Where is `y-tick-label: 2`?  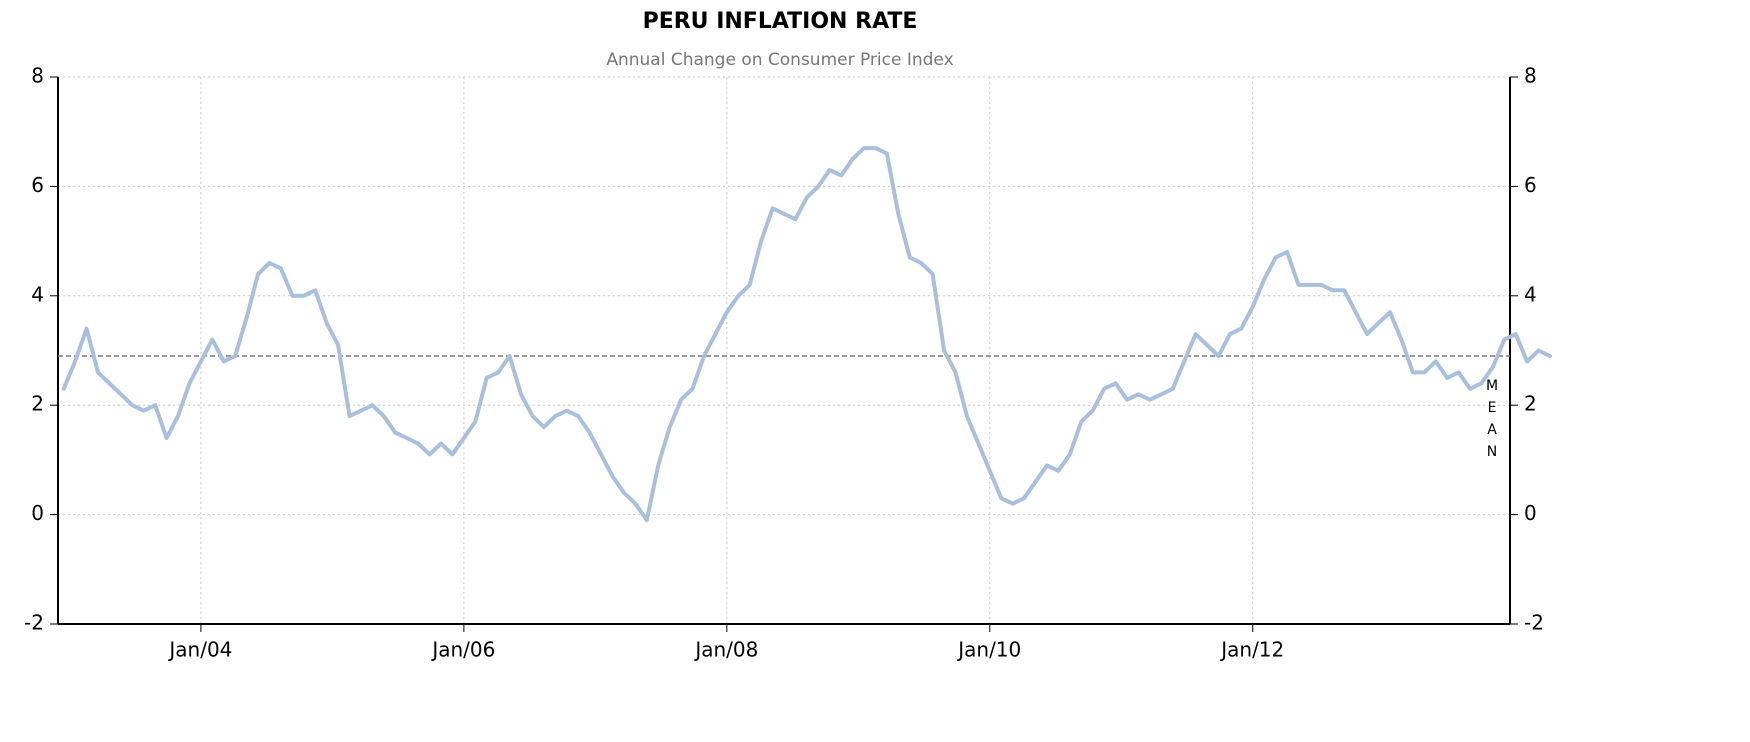
y-tick-label: 2 is located at coordinates (37, 404).